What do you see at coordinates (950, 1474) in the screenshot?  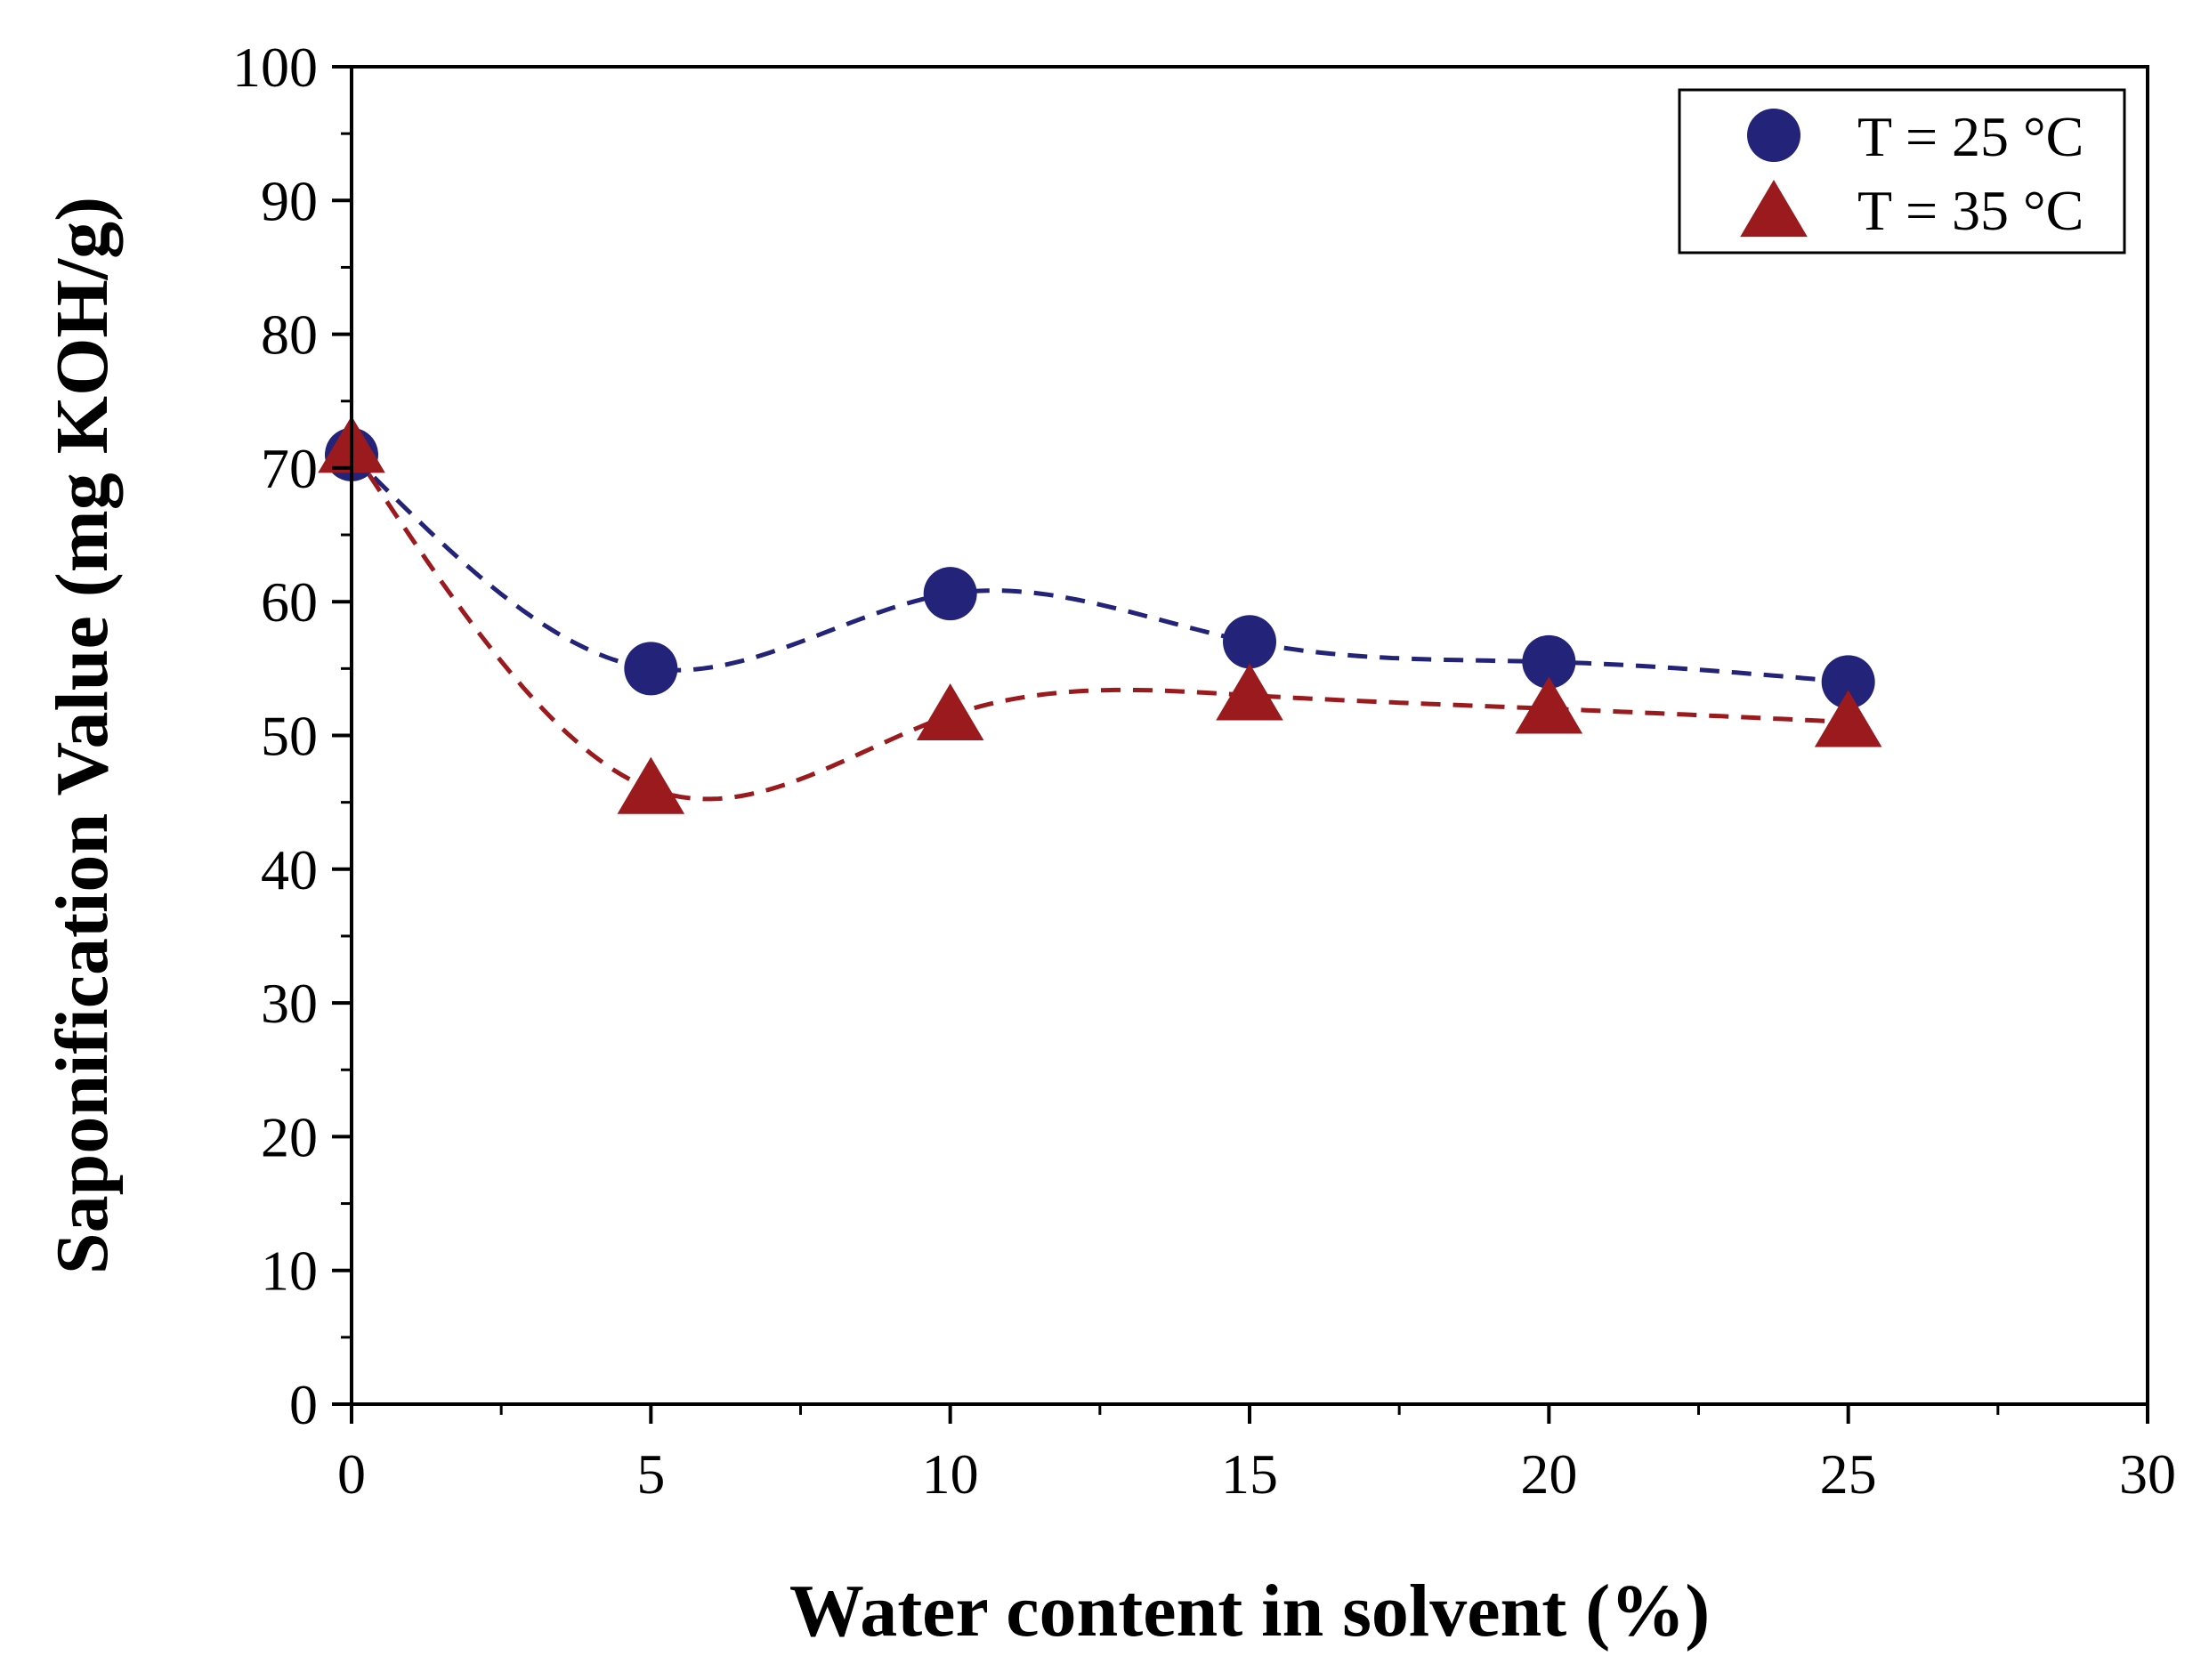 I see `x-tick-label: 10` at bounding box center [950, 1474].